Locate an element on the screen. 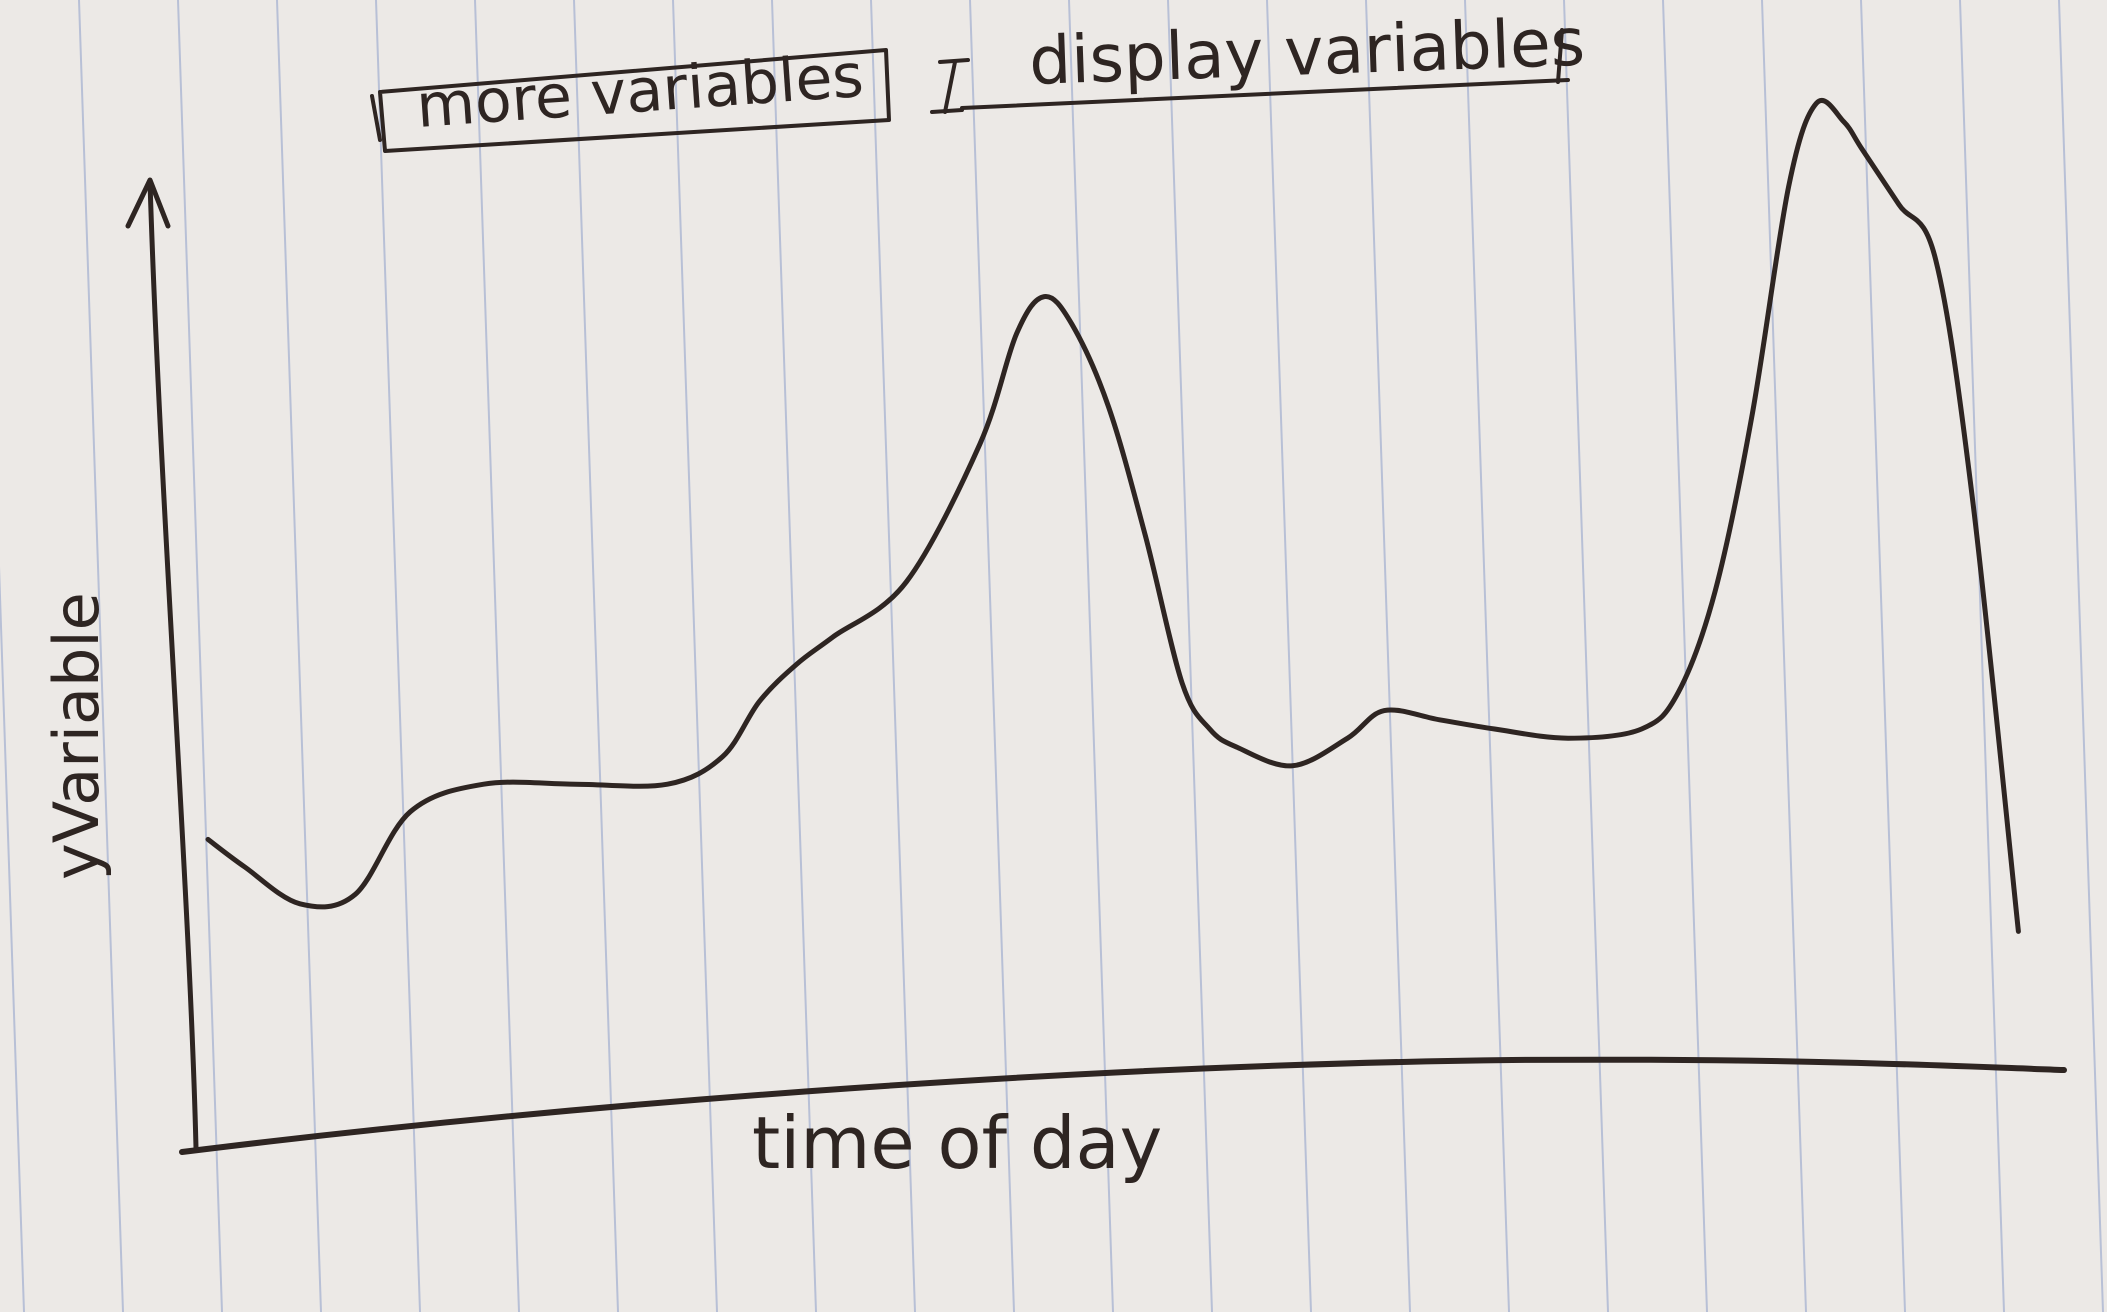  y-axis-label: yVariable is located at coordinates (76, 736).